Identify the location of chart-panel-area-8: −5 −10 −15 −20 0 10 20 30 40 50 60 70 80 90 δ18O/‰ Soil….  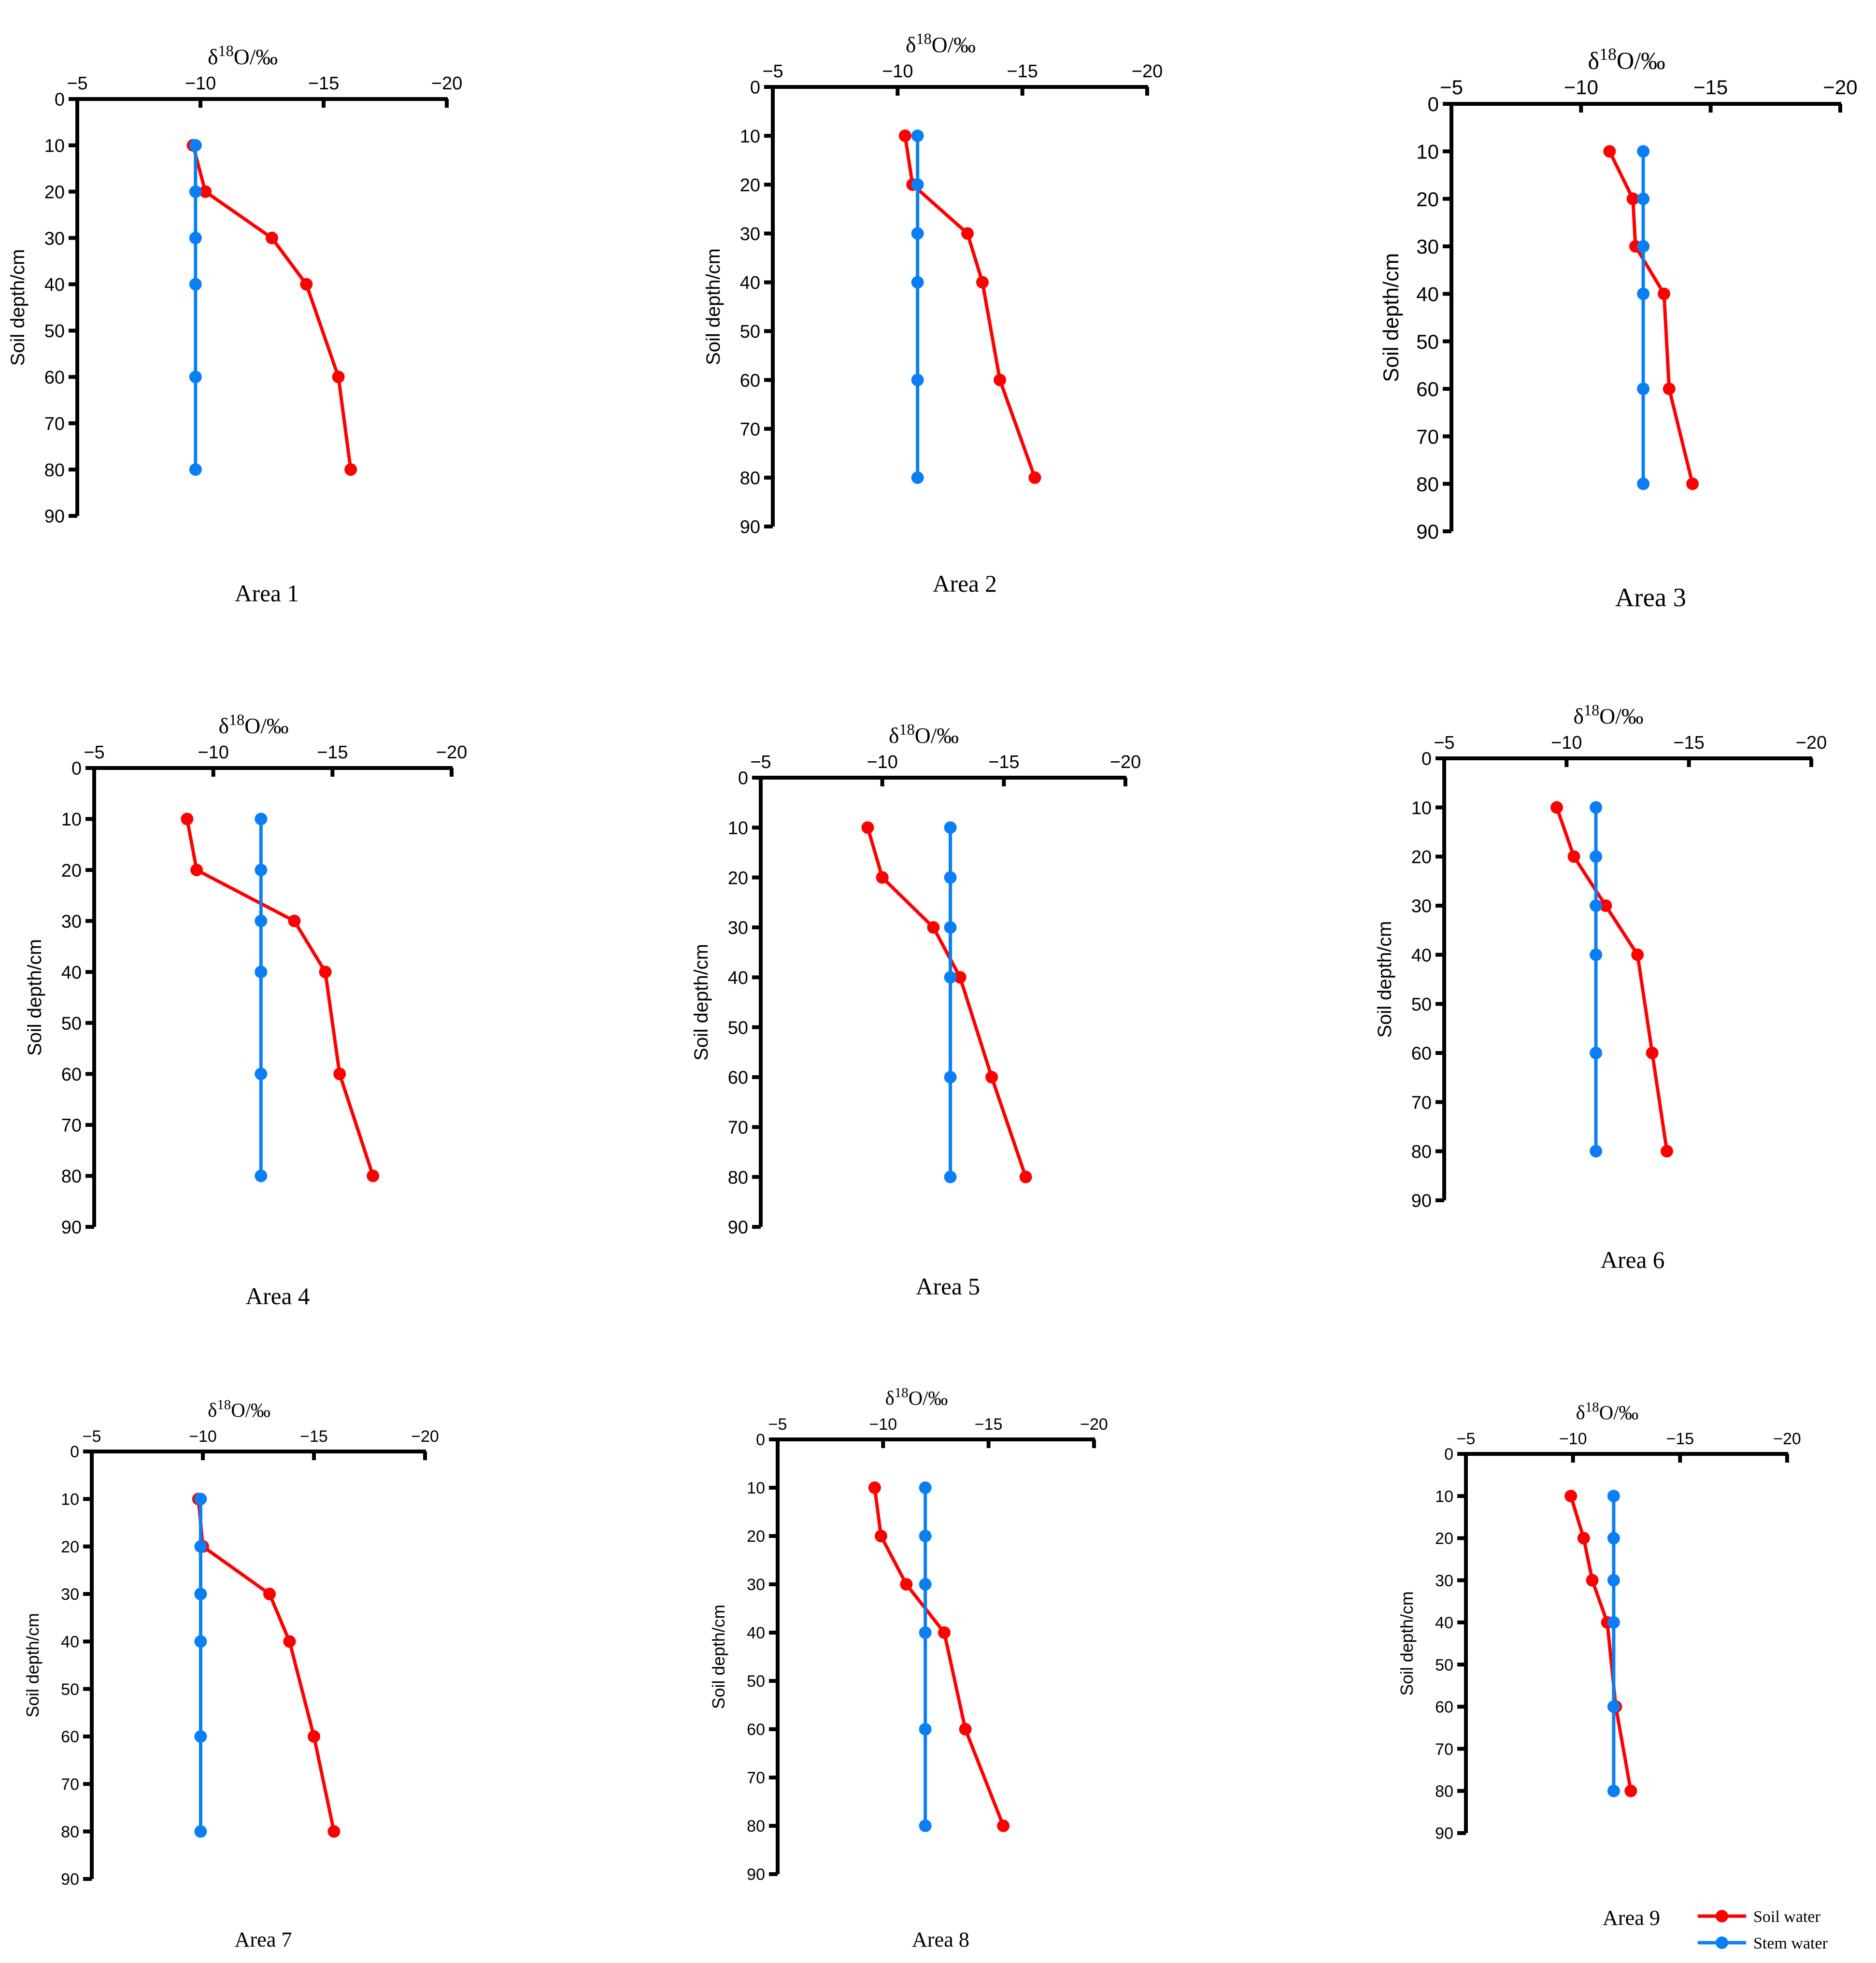
(909, 1668).